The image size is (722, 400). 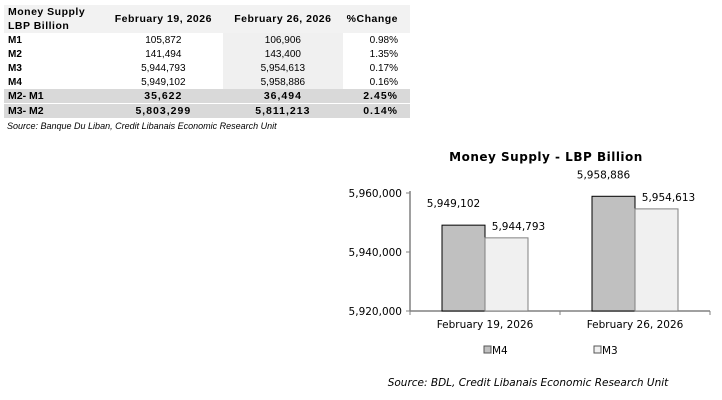 I want to click on cell: 2.45%, so click(x=376, y=96).